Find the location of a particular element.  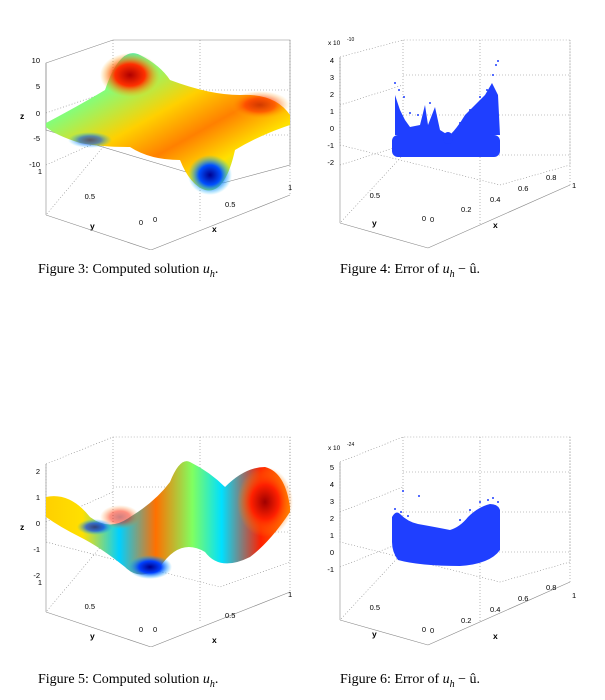

figure-3-svg: 10 5 0 -5 -10 z 1 0.5 0 y 0 0.5 1 x is located at coordinates (156, 144).